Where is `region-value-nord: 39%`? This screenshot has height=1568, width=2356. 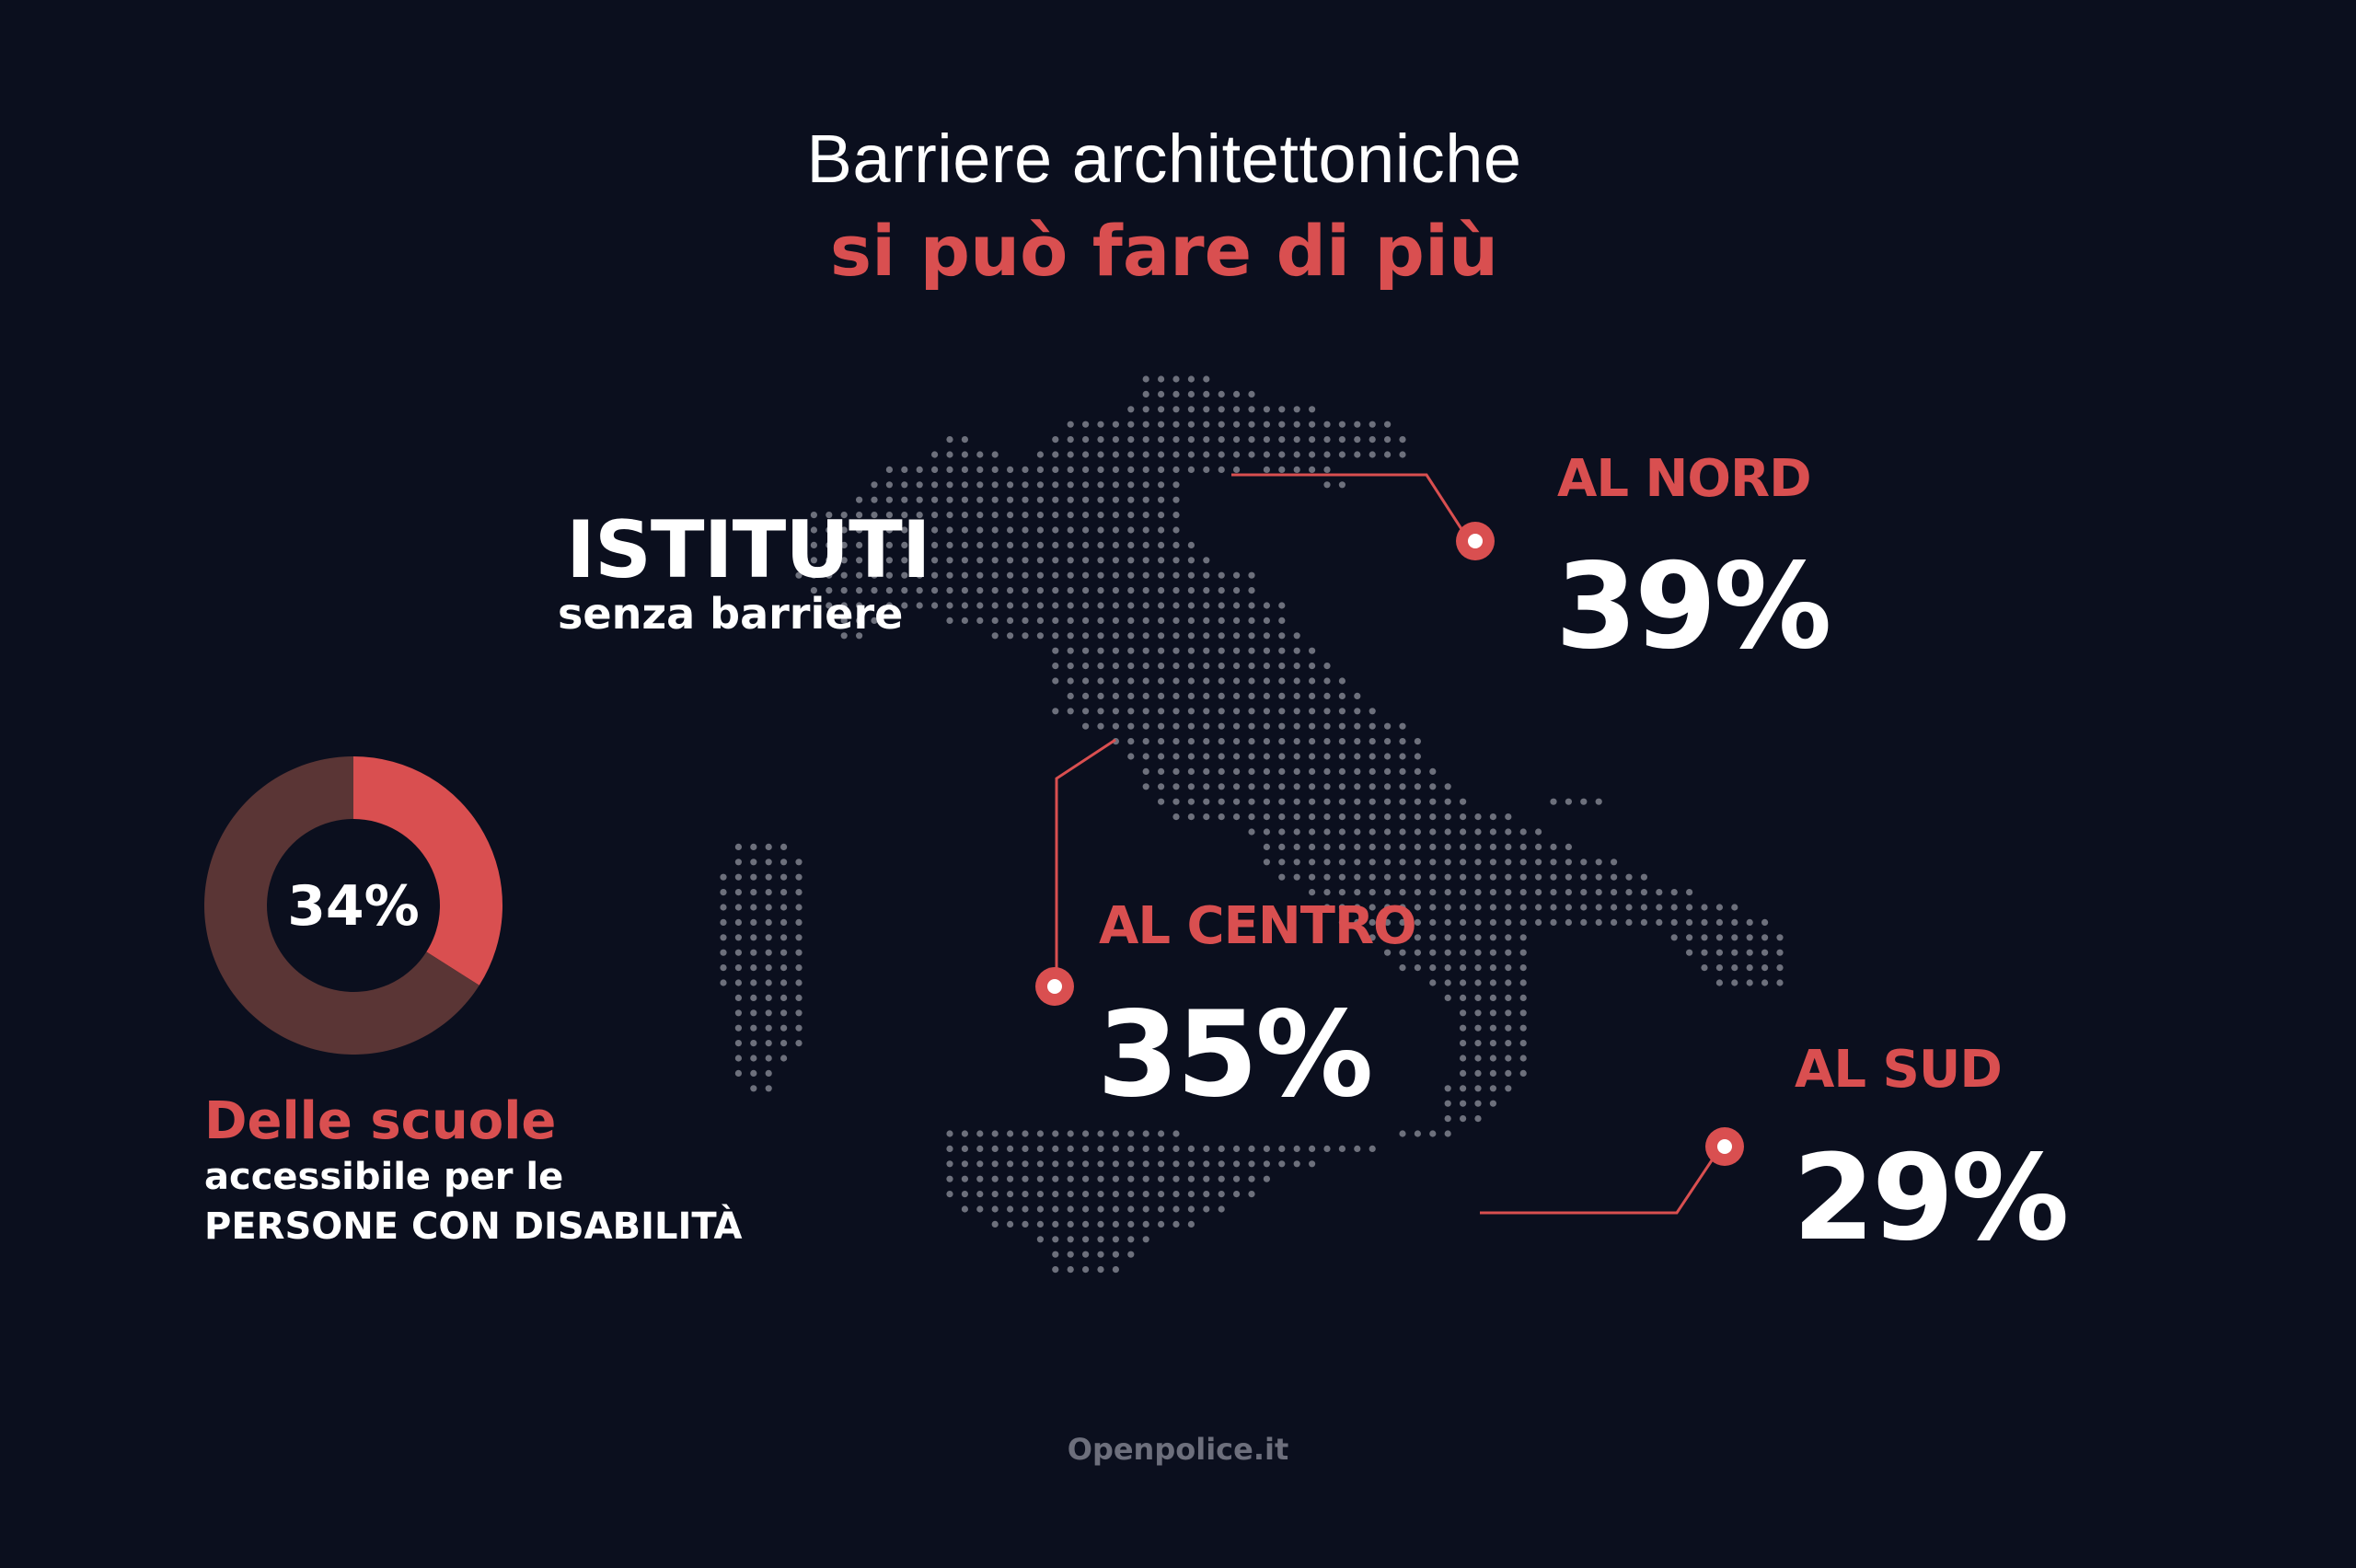 region-value-nord: 39% is located at coordinates (1693, 606).